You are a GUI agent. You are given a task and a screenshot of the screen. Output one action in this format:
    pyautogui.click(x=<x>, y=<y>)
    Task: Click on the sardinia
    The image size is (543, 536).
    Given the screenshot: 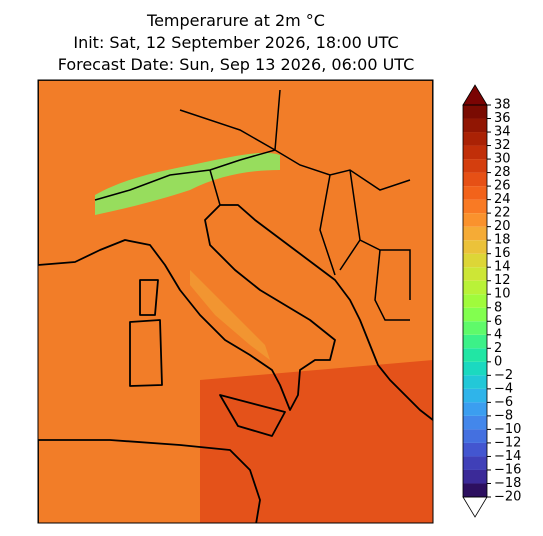 What is the action you would take?
    pyautogui.click(x=146, y=353)
    